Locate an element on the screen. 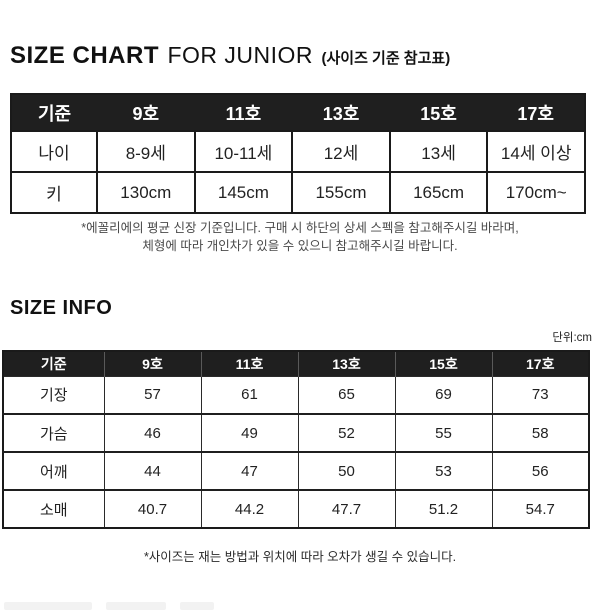  cell-sleeve-11ho: 44.2 is located at coordinates (249, 509).